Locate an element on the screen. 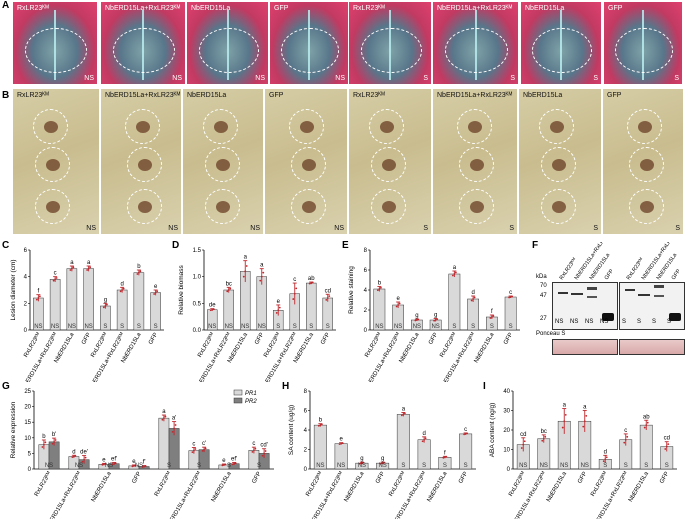 Image resolution: width=685 pixels, height=519 pixels. significance-letter: d is located at coordinates (121, 284).